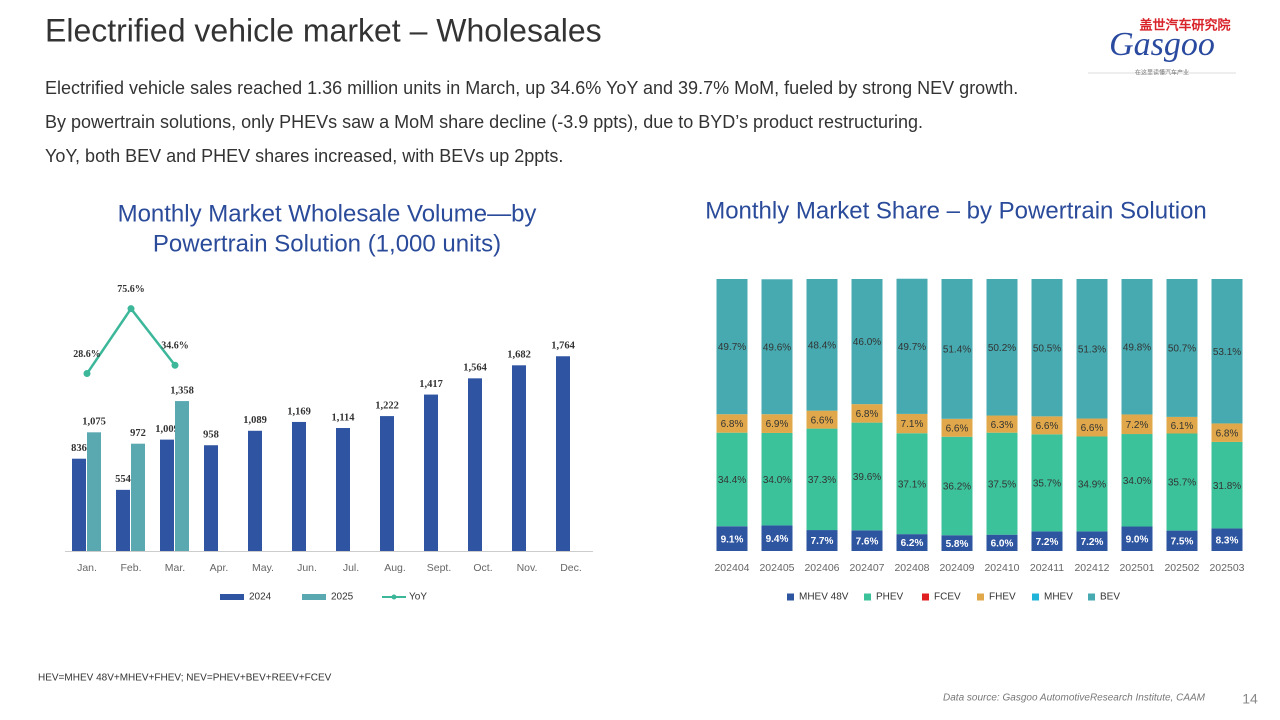 Image resolution: width=1280 pixels, height=720 pixels. I want to click on data-label: 6.0%, so click(1002, 543).